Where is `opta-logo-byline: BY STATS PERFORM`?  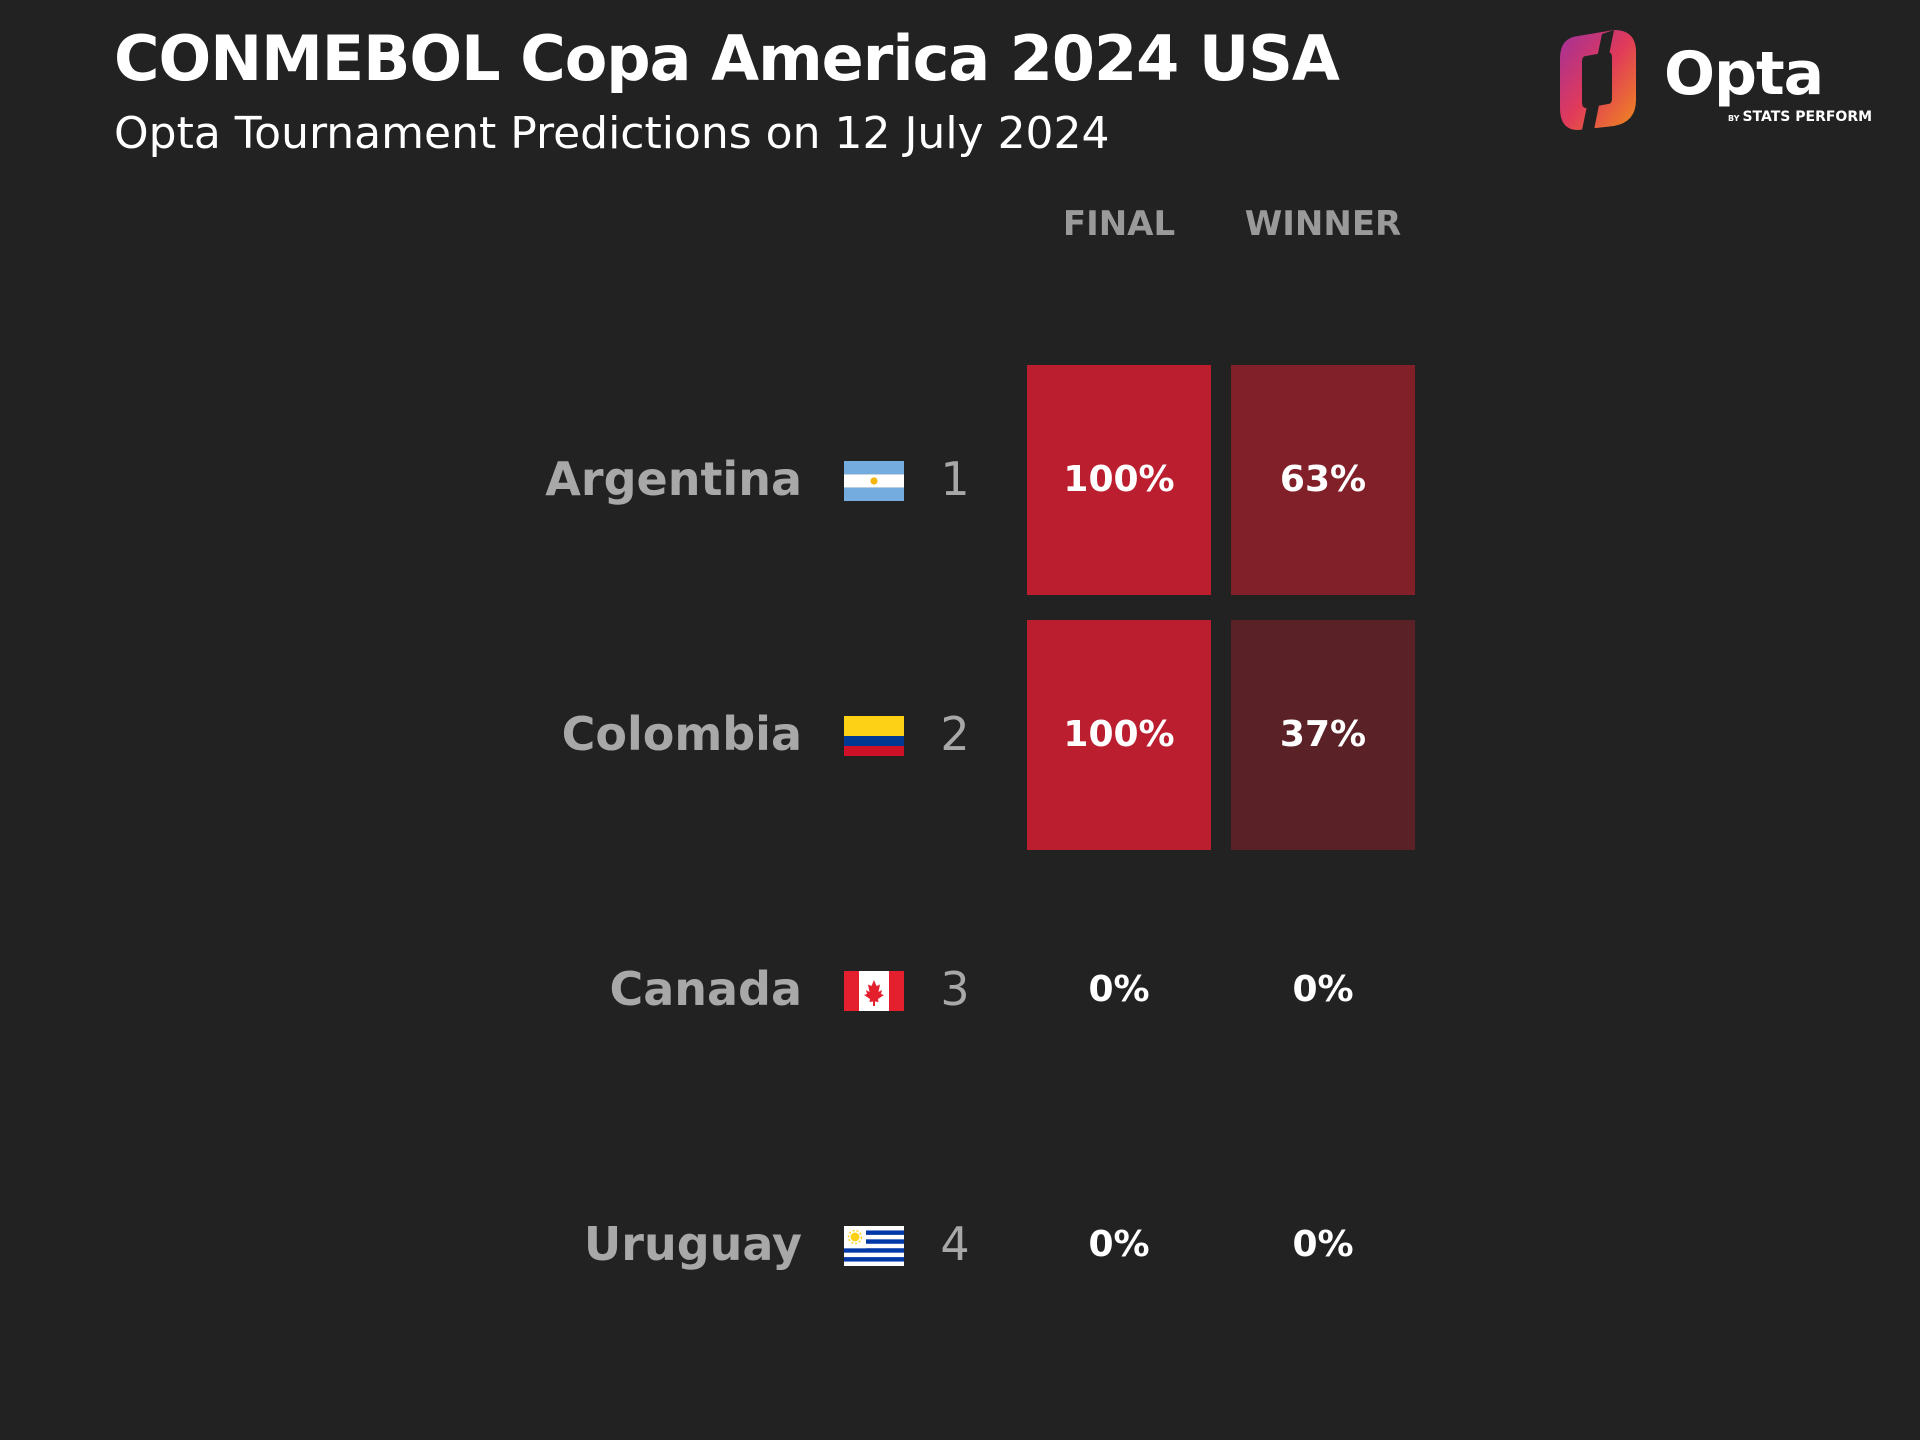
opta-logo-byline: BY STATS PERFORM is located at coordinates (1800, 117).